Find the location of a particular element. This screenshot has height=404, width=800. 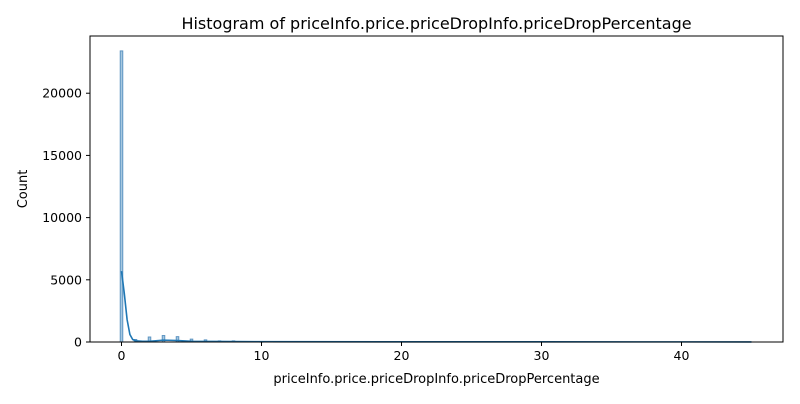

y-tick-label-20000: 20000 is located at coordinates (62, 93).